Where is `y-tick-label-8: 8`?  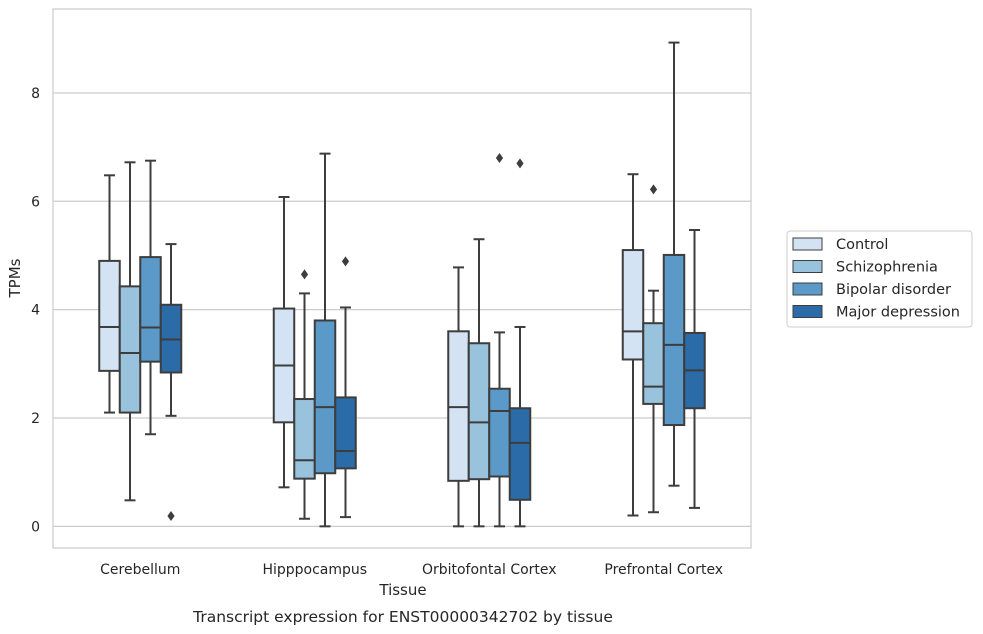
y-tick-label-8: 8 is located at coordinates (35, 94).